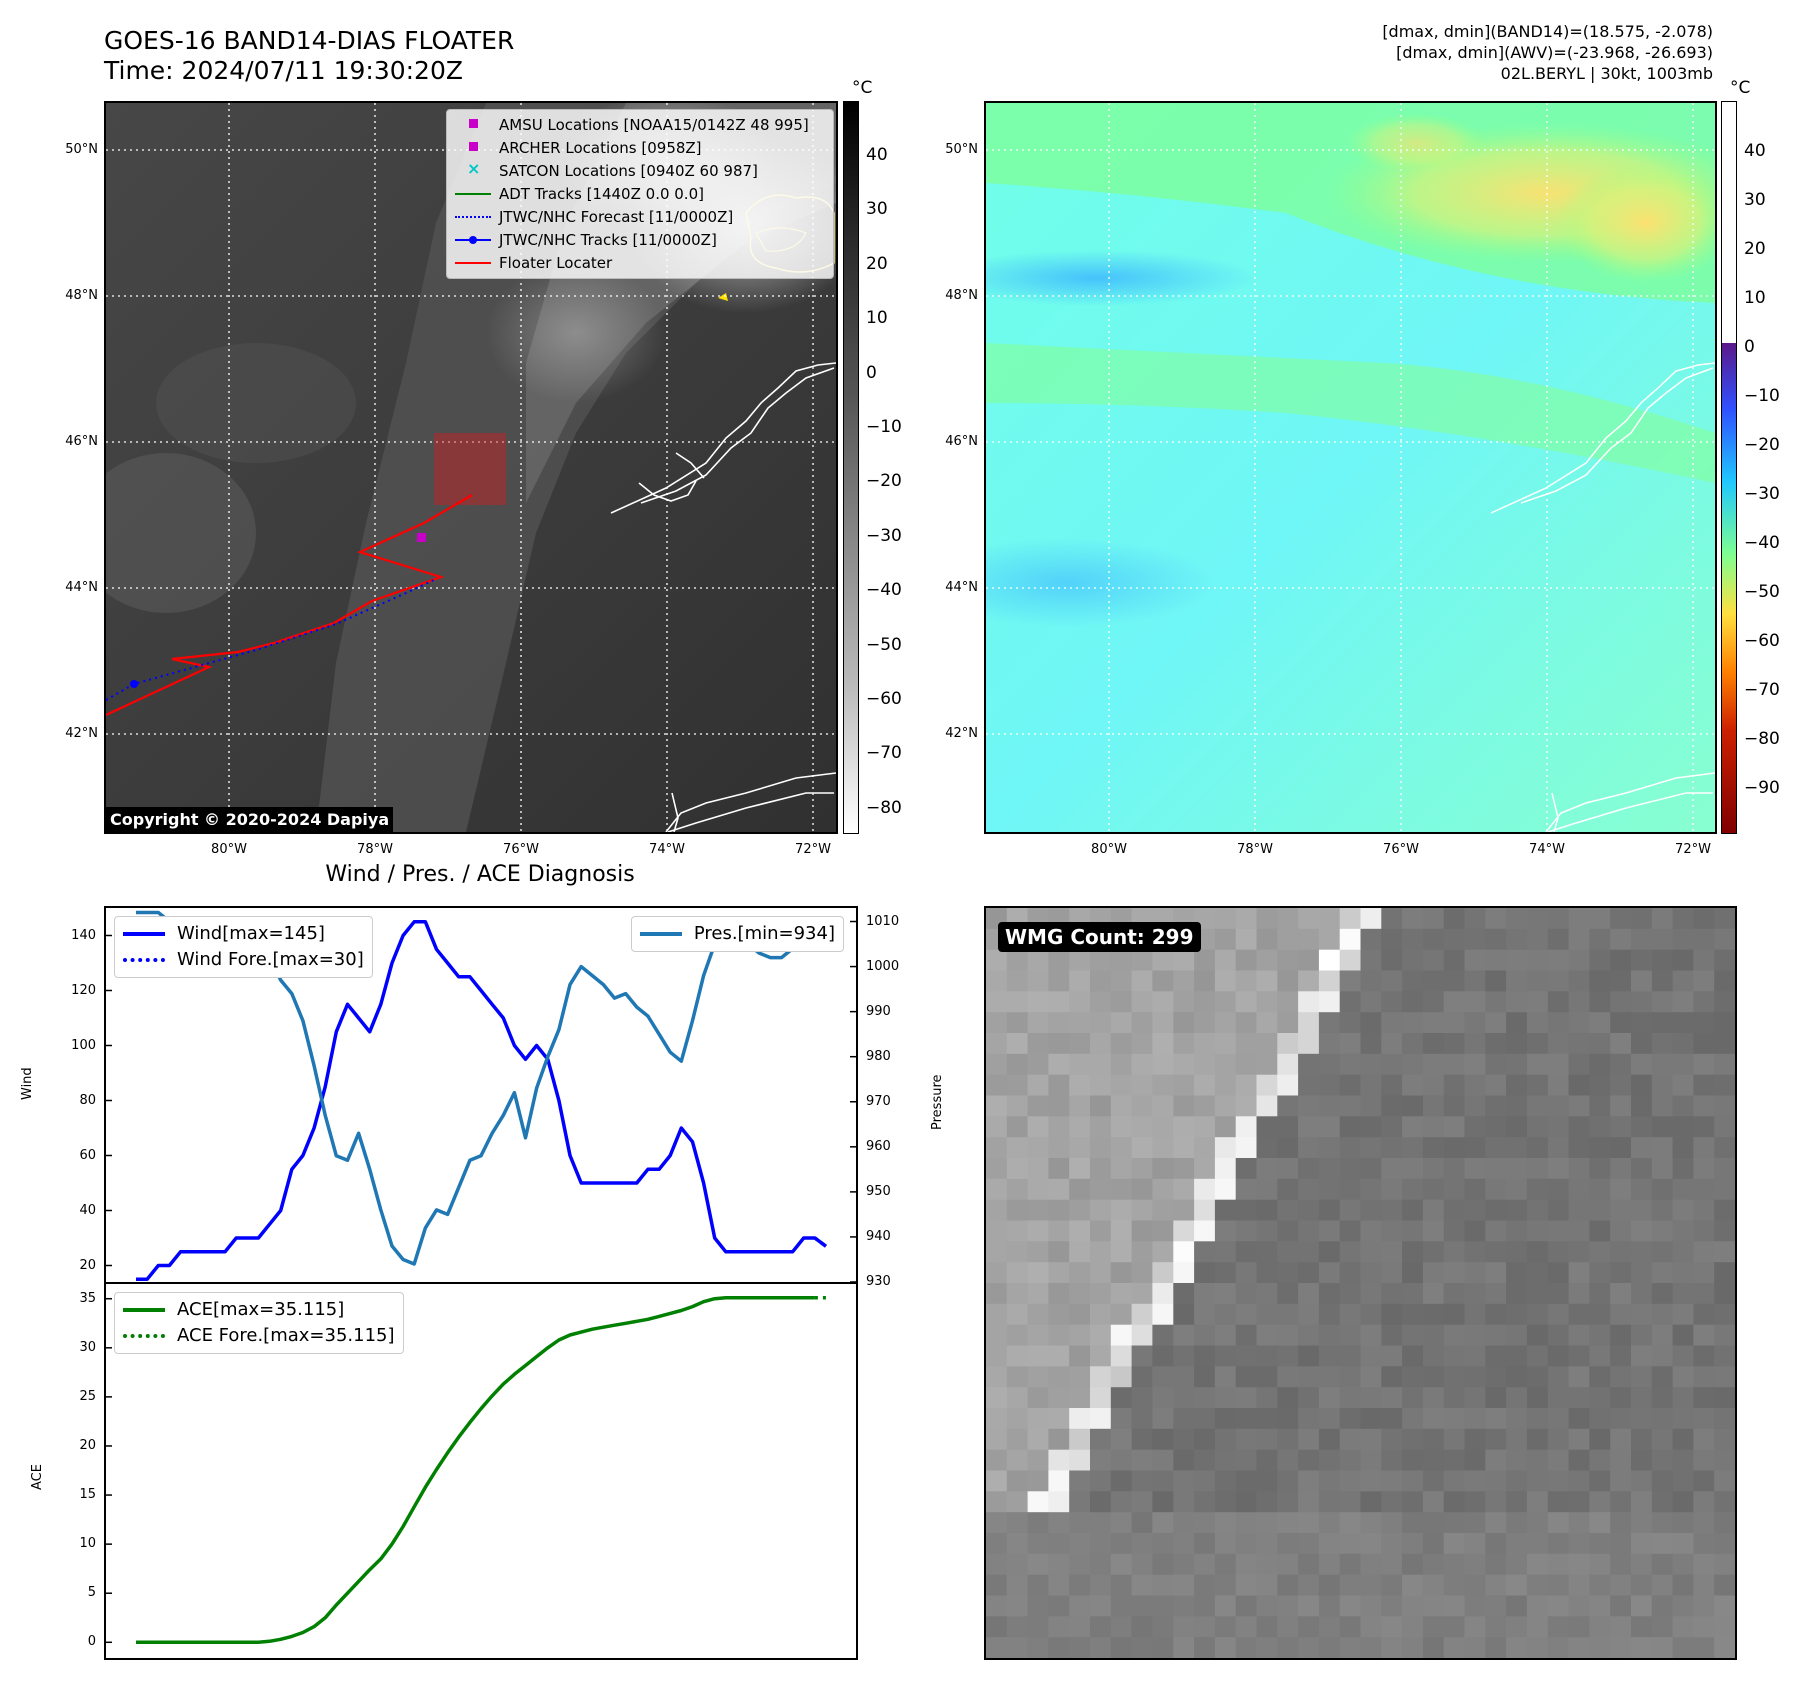 This screenshot has width=1797, height=1690. Describe the element at coordinates (83, 1045) in the screenshot. I see `wind-y-tick: 100` at that location.